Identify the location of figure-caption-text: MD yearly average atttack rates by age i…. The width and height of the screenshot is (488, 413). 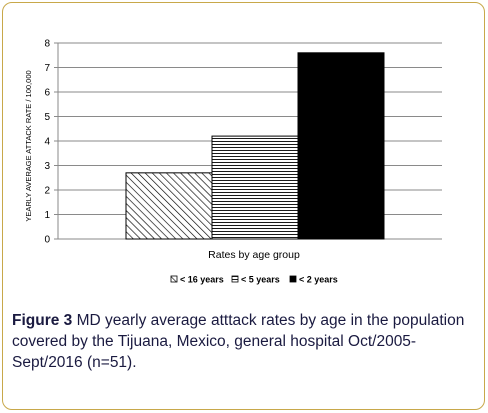
(238, 341).